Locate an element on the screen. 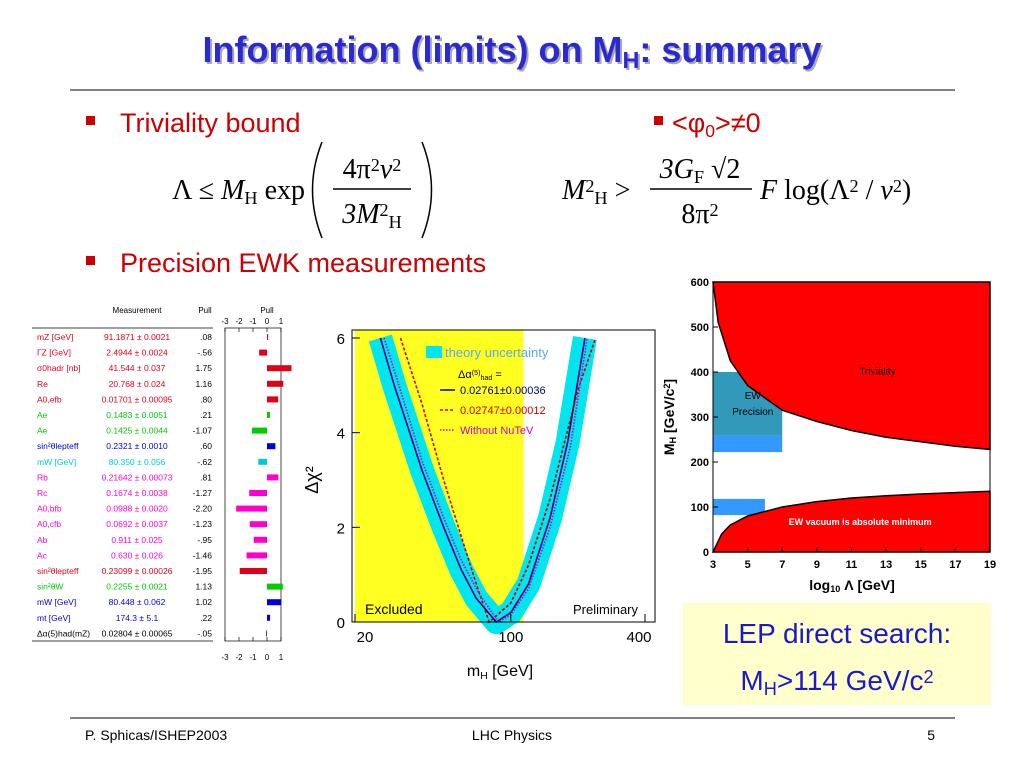  x-tick-label: 19 is located at coordinates (990, 565).